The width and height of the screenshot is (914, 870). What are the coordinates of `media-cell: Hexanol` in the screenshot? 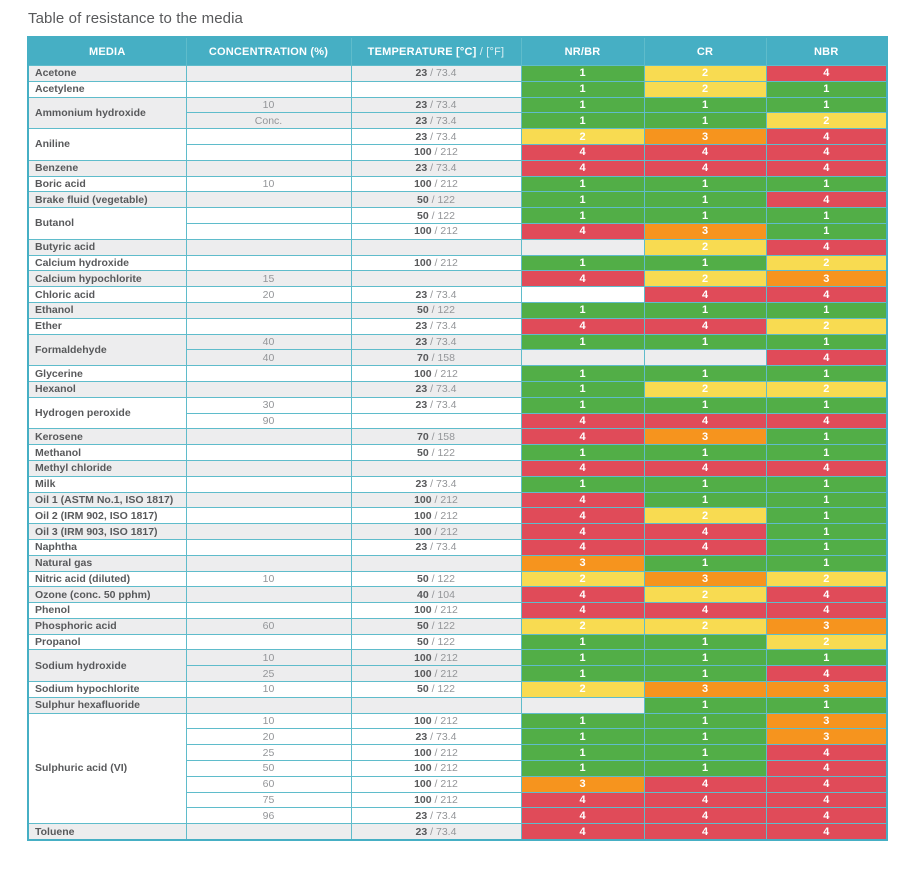 It's located at (107, 389).